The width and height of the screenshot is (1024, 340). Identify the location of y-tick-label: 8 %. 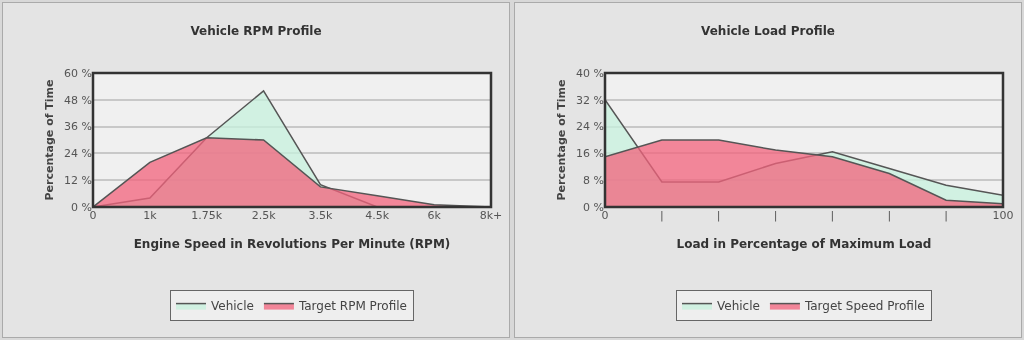
(593, 181).